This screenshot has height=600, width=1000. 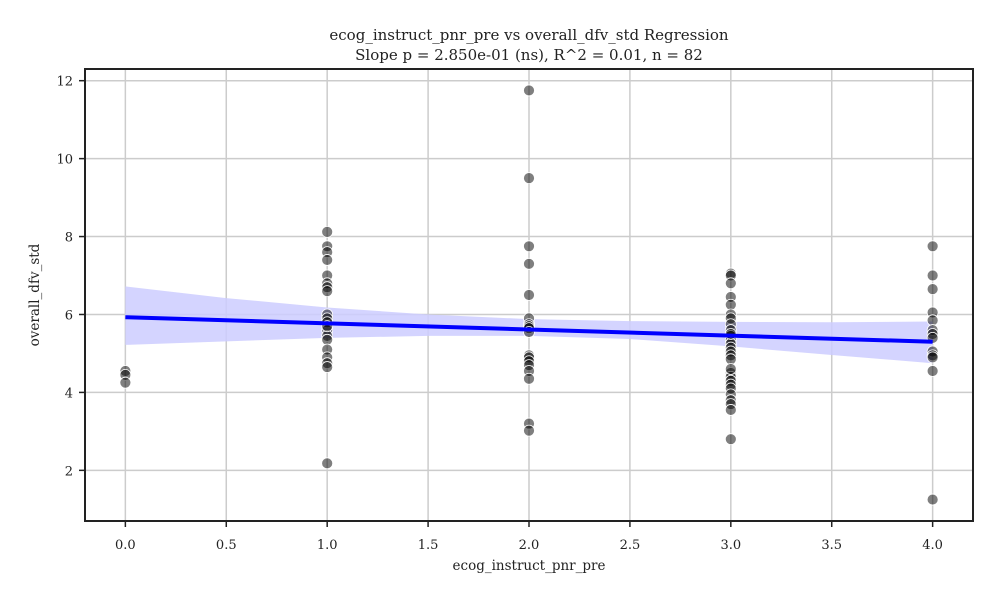 I want to click on y-axis-label: overall_dfv_std, so click(x=35, y=294).